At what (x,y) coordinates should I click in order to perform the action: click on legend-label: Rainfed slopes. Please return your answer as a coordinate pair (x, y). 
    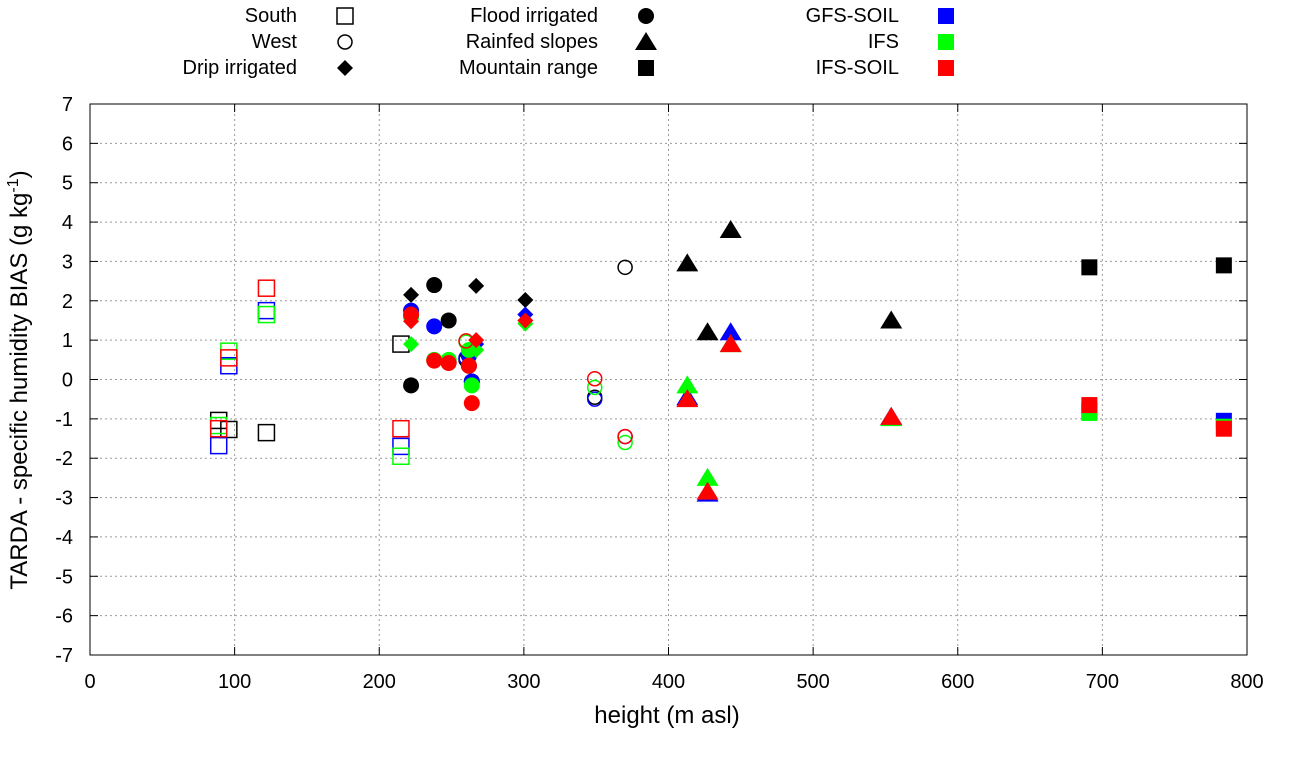
    Looking at the image, I should click on (532, 42).